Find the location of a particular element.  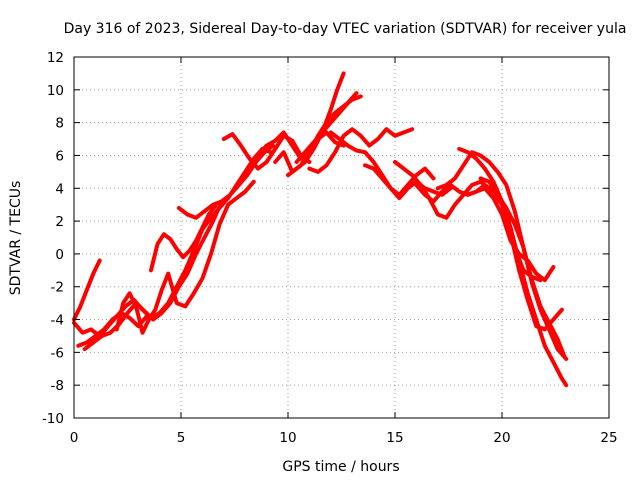

y-tick-label: 6 is located at coordinates (59, 156).